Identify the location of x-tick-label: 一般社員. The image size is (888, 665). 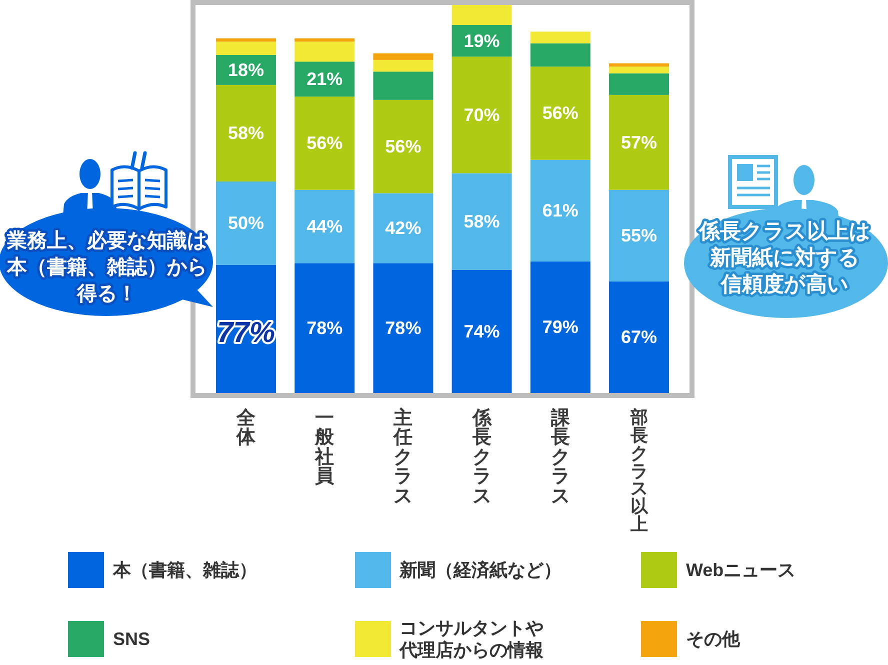
(324, 448).